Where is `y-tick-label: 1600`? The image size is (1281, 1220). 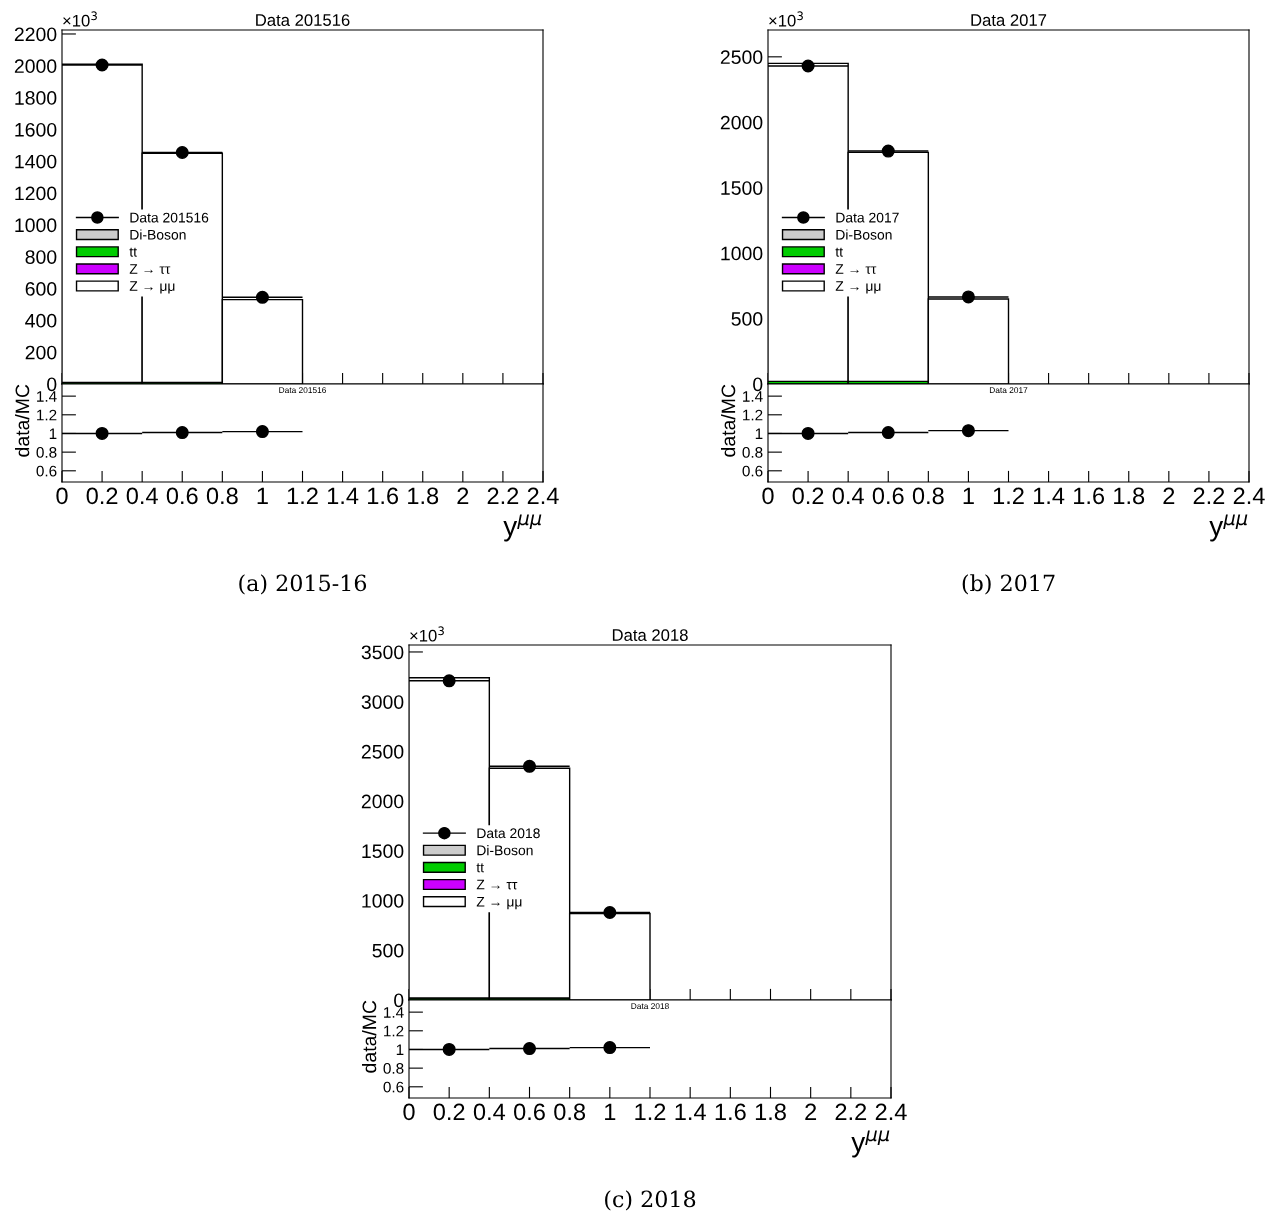 y-tick-label: 1600 is located at coordinates (36, 129).